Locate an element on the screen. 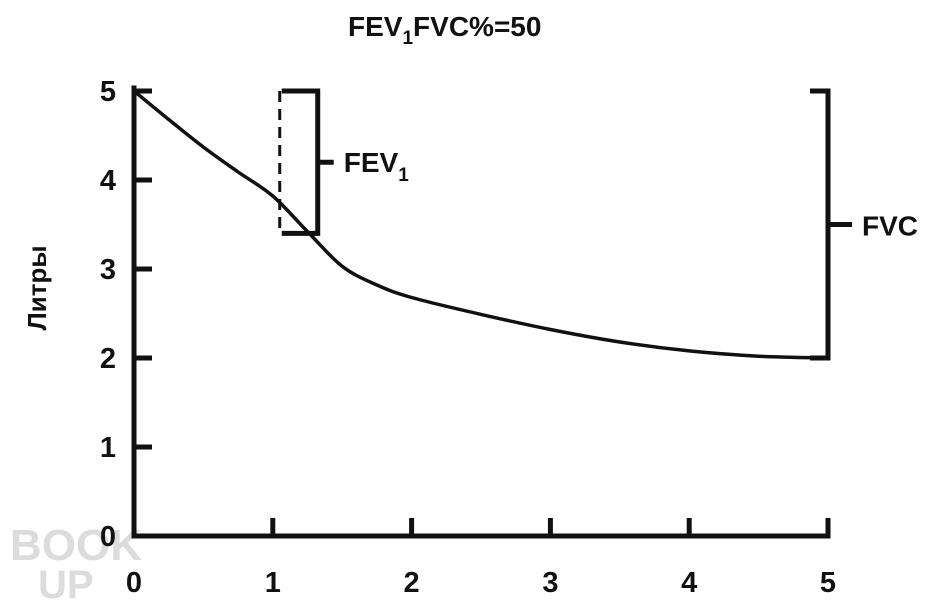  watermark-line2: UP is located at coordinates (66, 585).